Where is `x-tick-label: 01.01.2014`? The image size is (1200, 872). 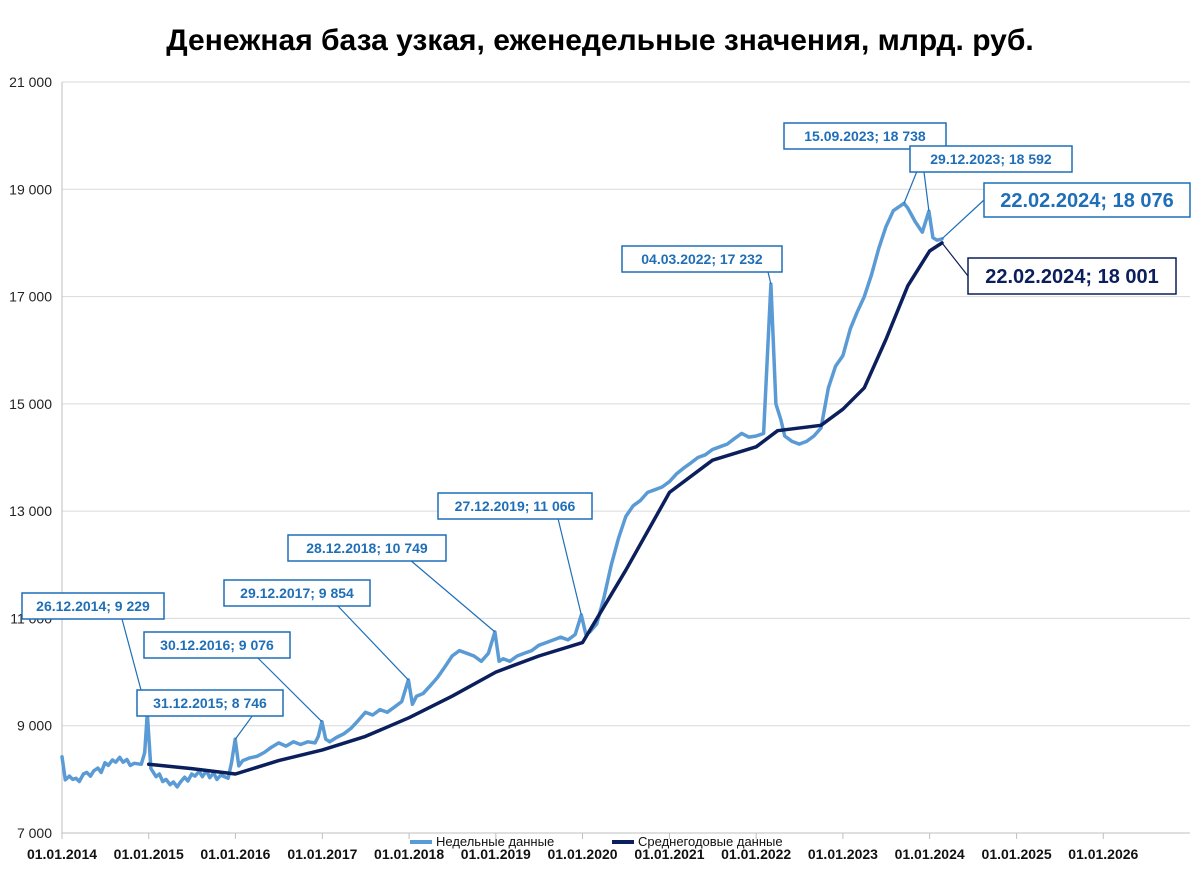
x-tick-label: 01.01.2014 is located at coordinates (62, 854).